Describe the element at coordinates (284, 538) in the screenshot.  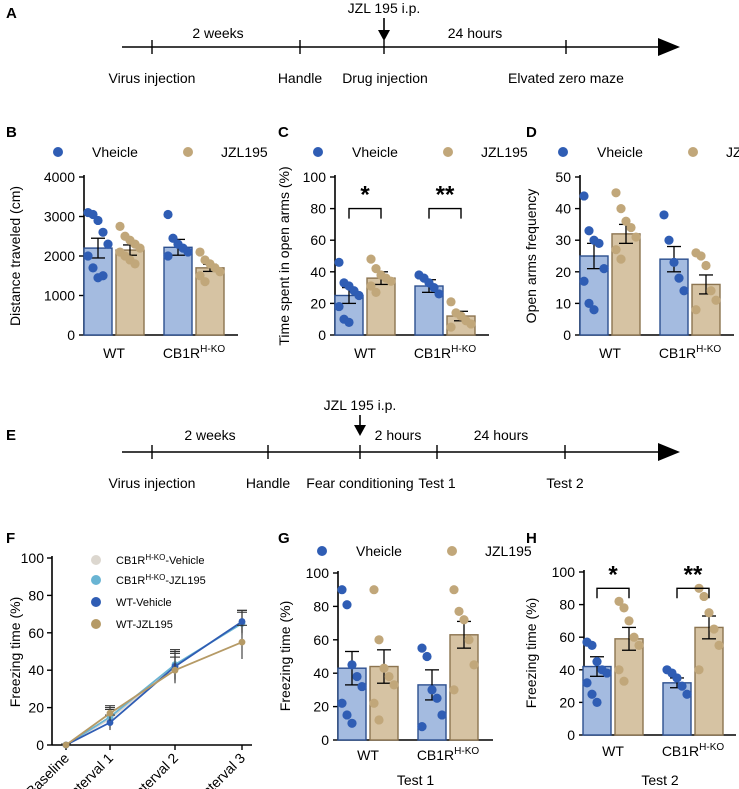
I see `panel-g-label: G` at that location.